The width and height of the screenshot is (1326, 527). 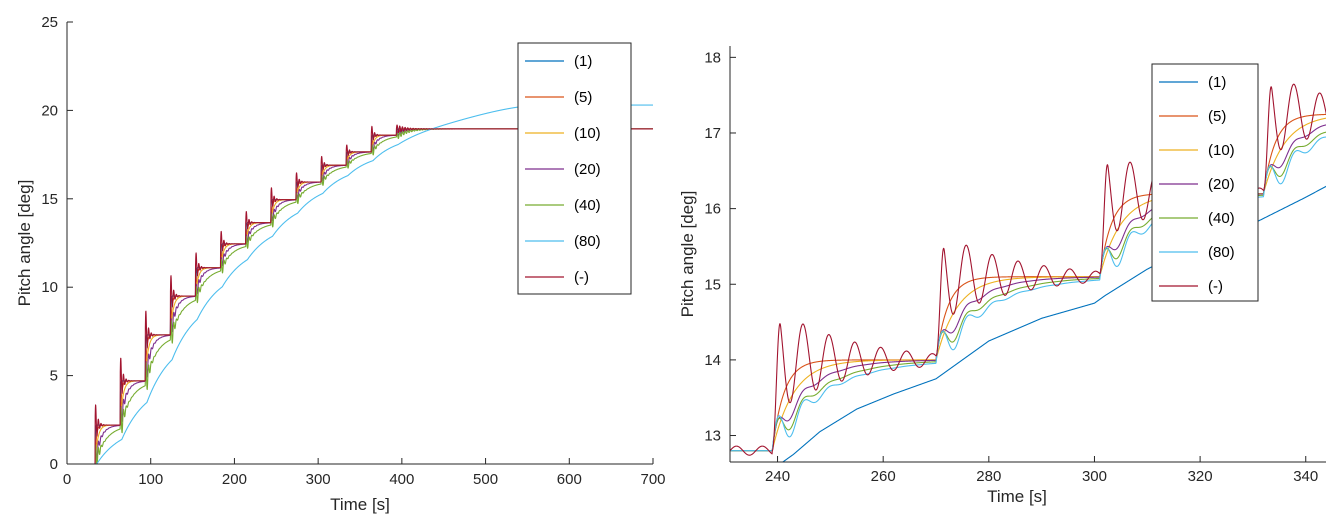 What do you see at coordinates (54, 376) in the screenshot?
I see `y-tick-label: 5` at bounding box center [54, 376].